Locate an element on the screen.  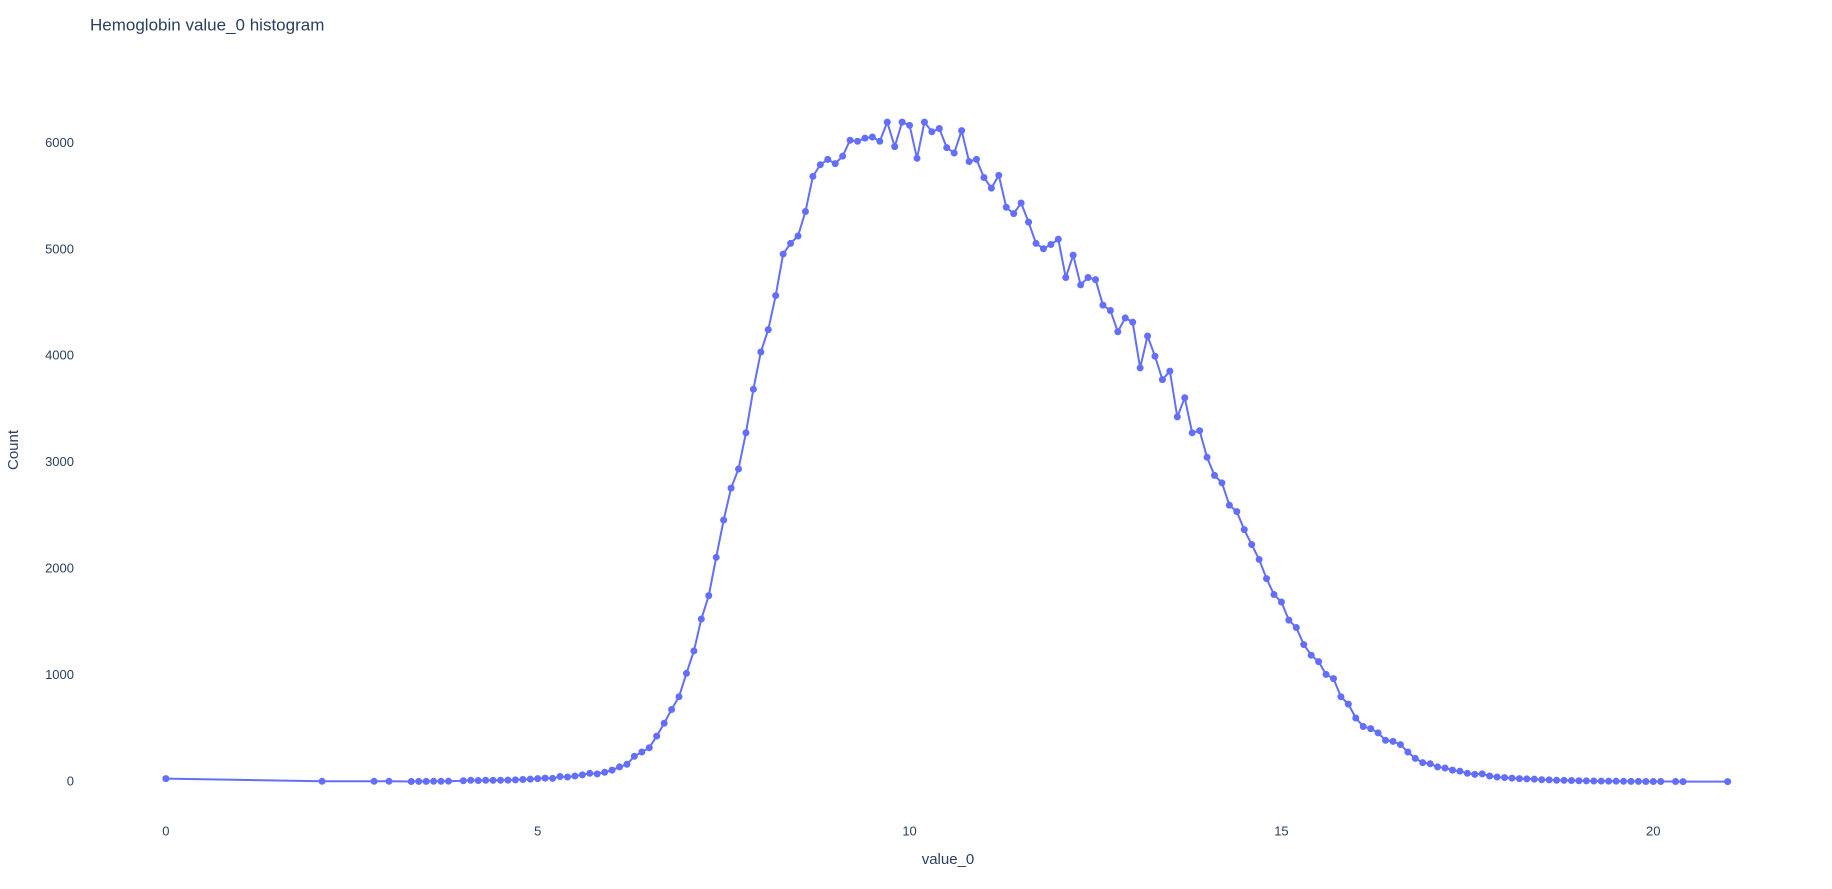
y-tick-label: 5000 is located at coordinates (59, 248).